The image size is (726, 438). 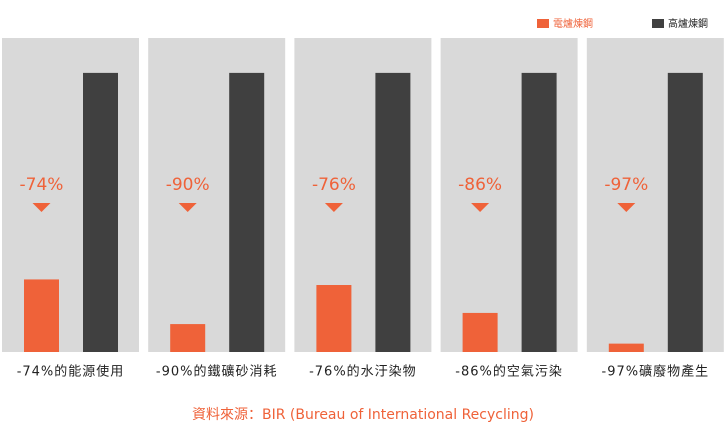 What do you see at coordinates (334, 185) in the screenshot?
I see `annotation: -76%` at bounding box center [334, 185].